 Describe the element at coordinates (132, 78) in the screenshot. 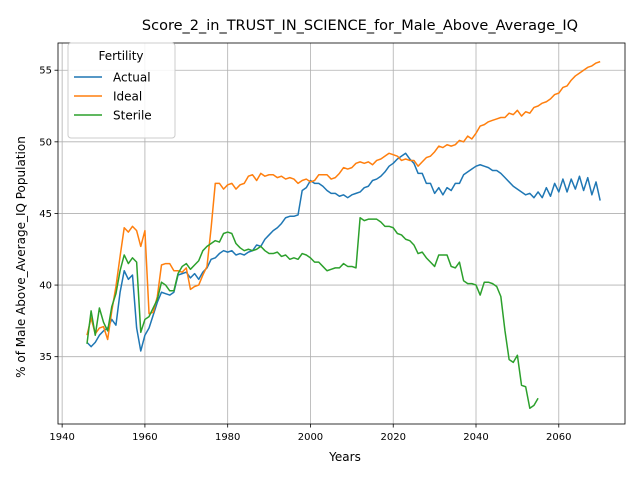

I see `legend-label-actual: Actual` at that location.